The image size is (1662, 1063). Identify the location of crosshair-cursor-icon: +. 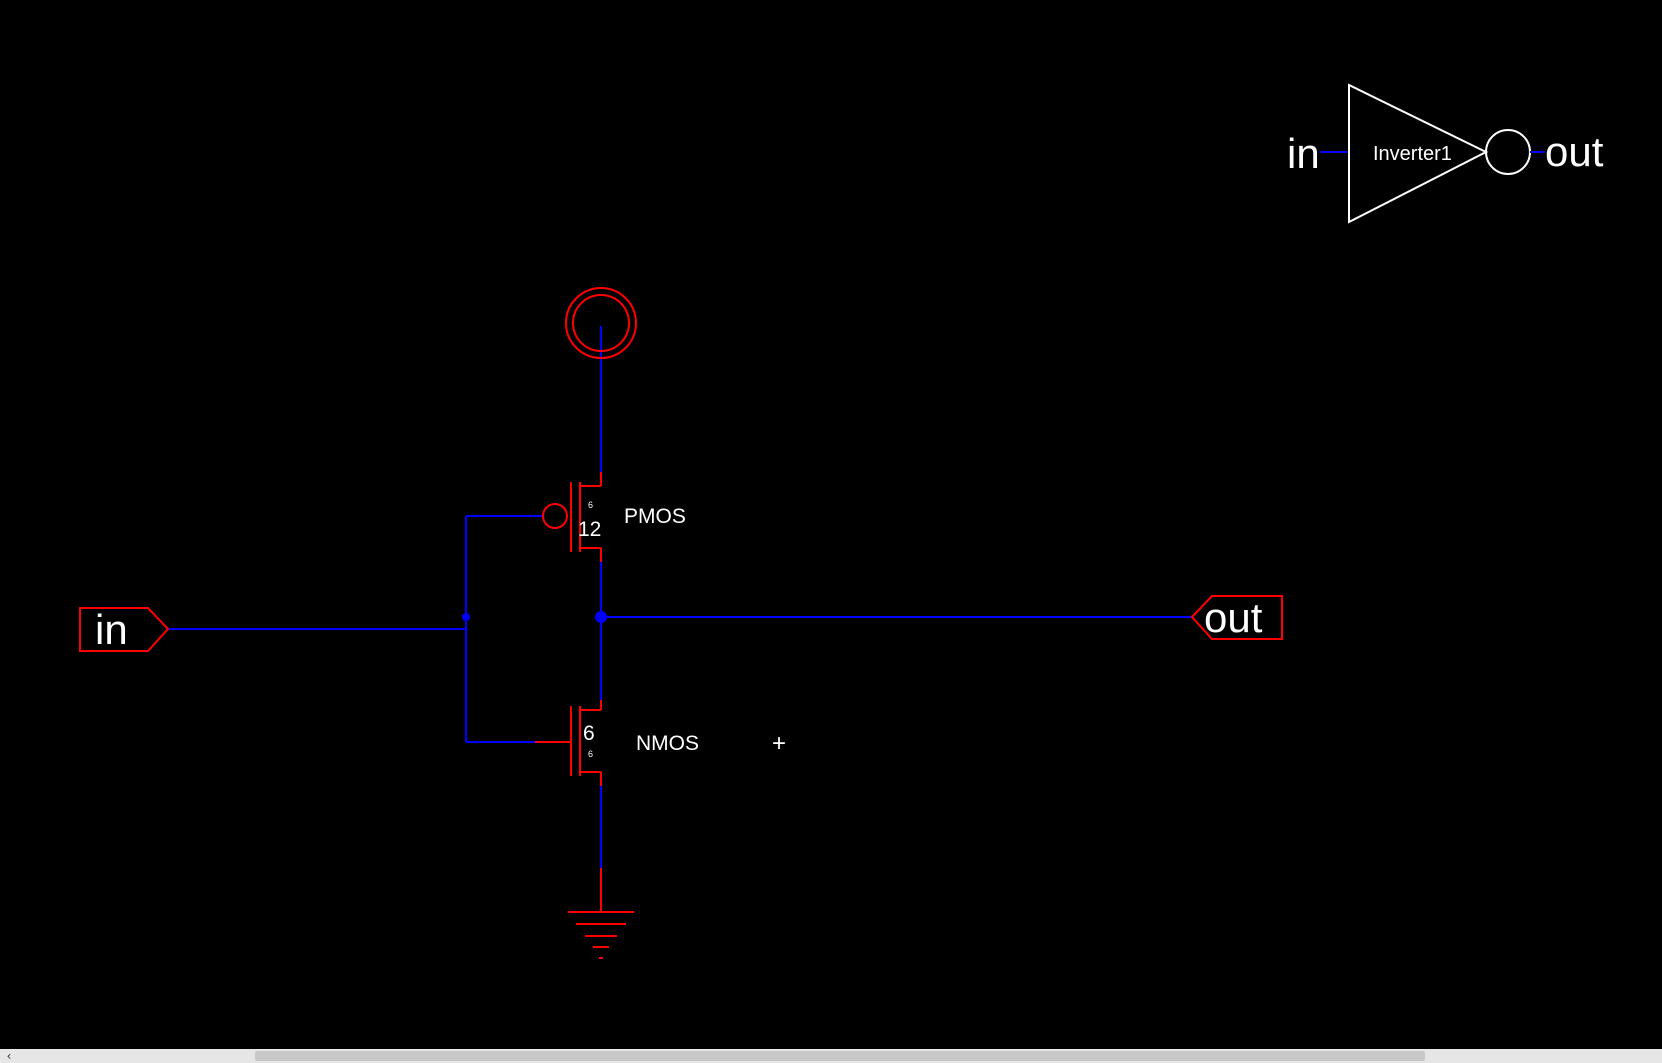
(779, 743).